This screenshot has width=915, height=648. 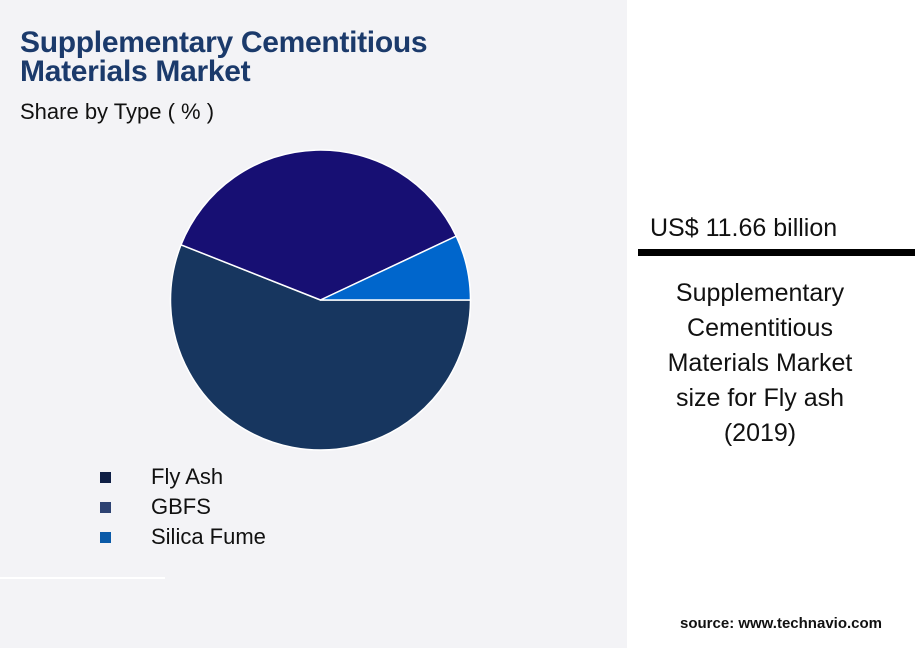 I want to click on legend-item: Silica Fume, so click(x=183, y=537).